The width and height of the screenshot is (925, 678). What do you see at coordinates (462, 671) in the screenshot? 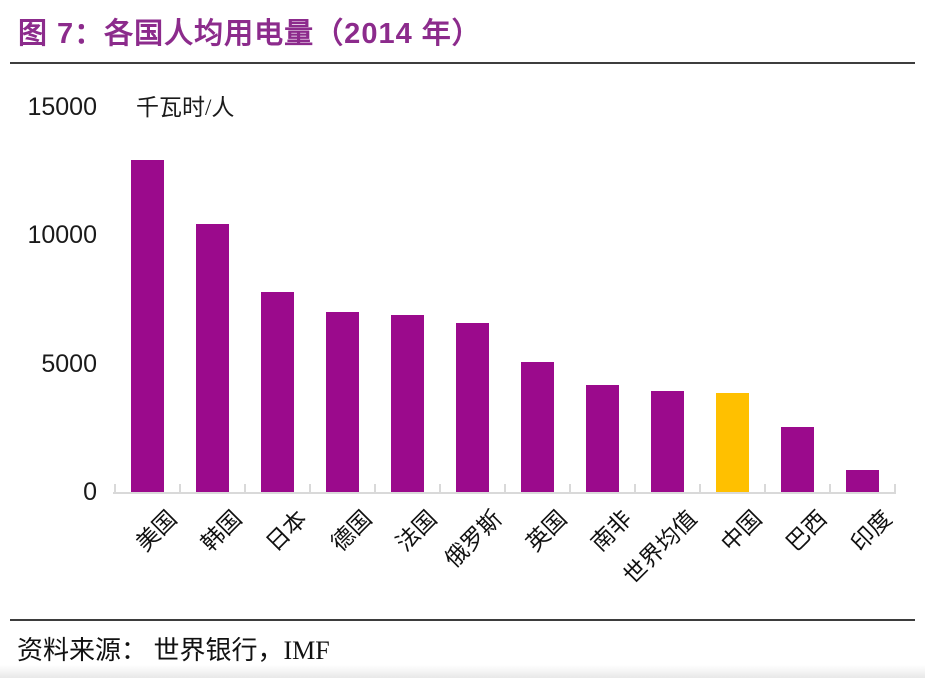
I see `page-bottom-shadow` at bounding box center [462, 671].